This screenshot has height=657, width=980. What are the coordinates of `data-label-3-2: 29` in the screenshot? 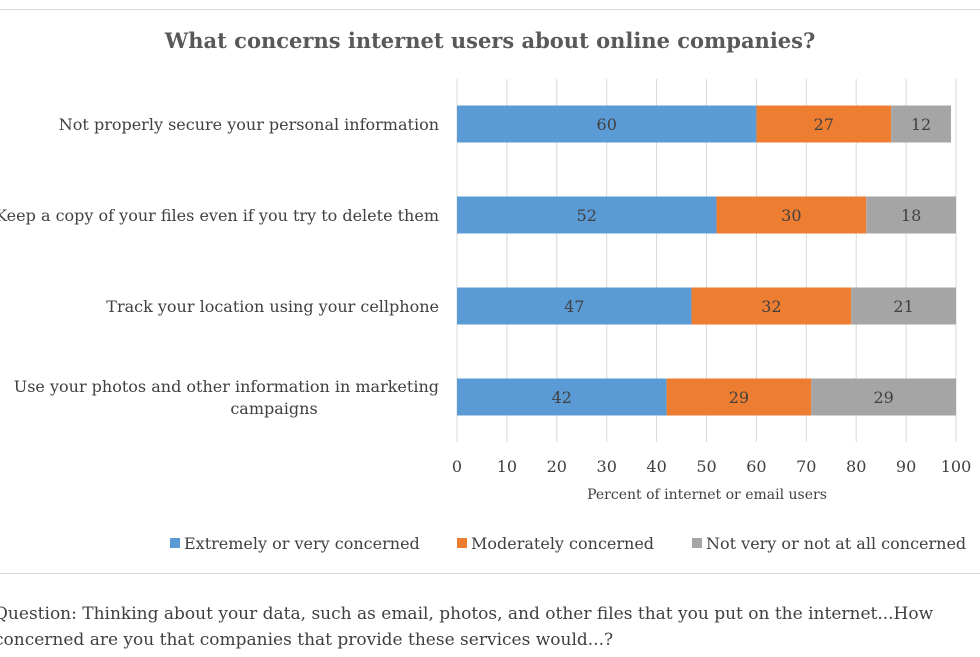 It's located at (883, 397).